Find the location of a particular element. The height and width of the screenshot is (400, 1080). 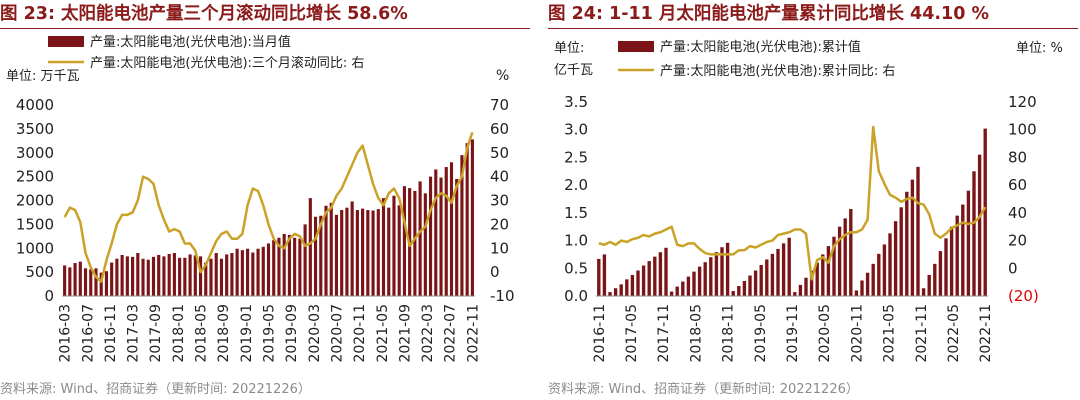

x-tick-label: 2022-03 is located at coordinates (428, 333).